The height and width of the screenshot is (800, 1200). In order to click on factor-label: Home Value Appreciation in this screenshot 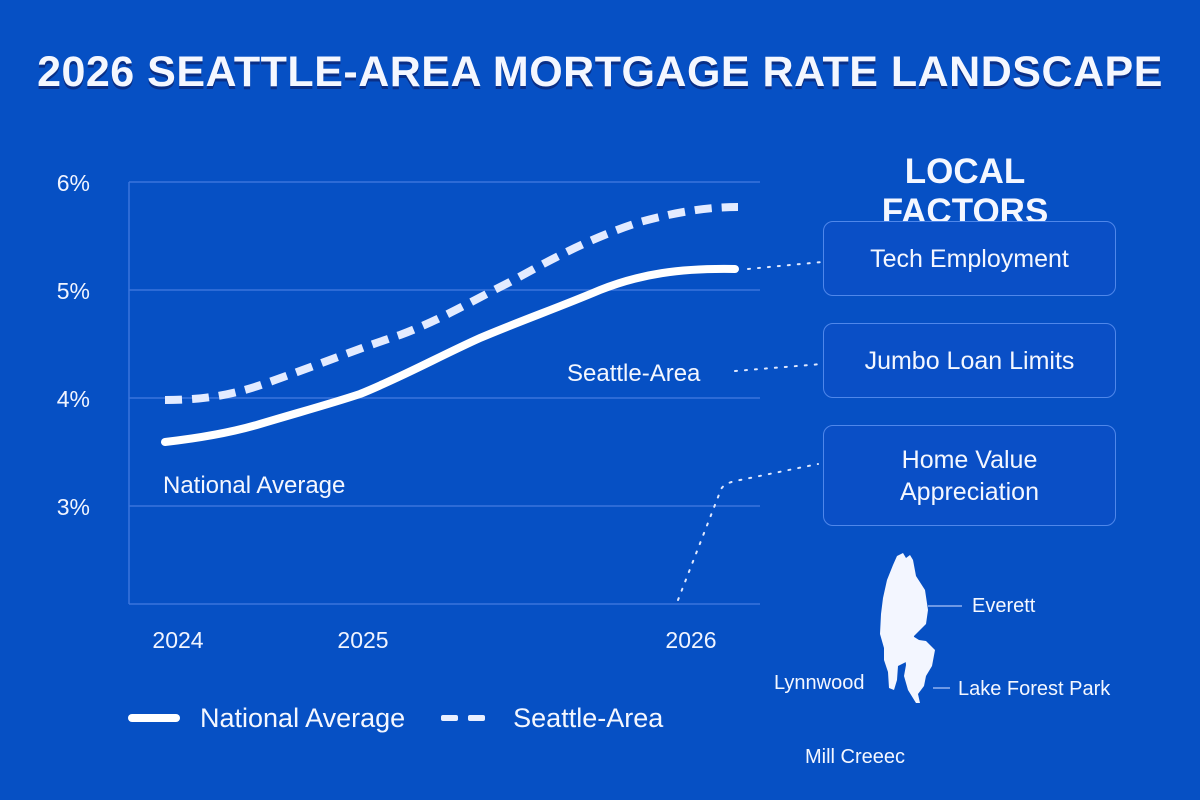, I will do `click(969, 475)`.